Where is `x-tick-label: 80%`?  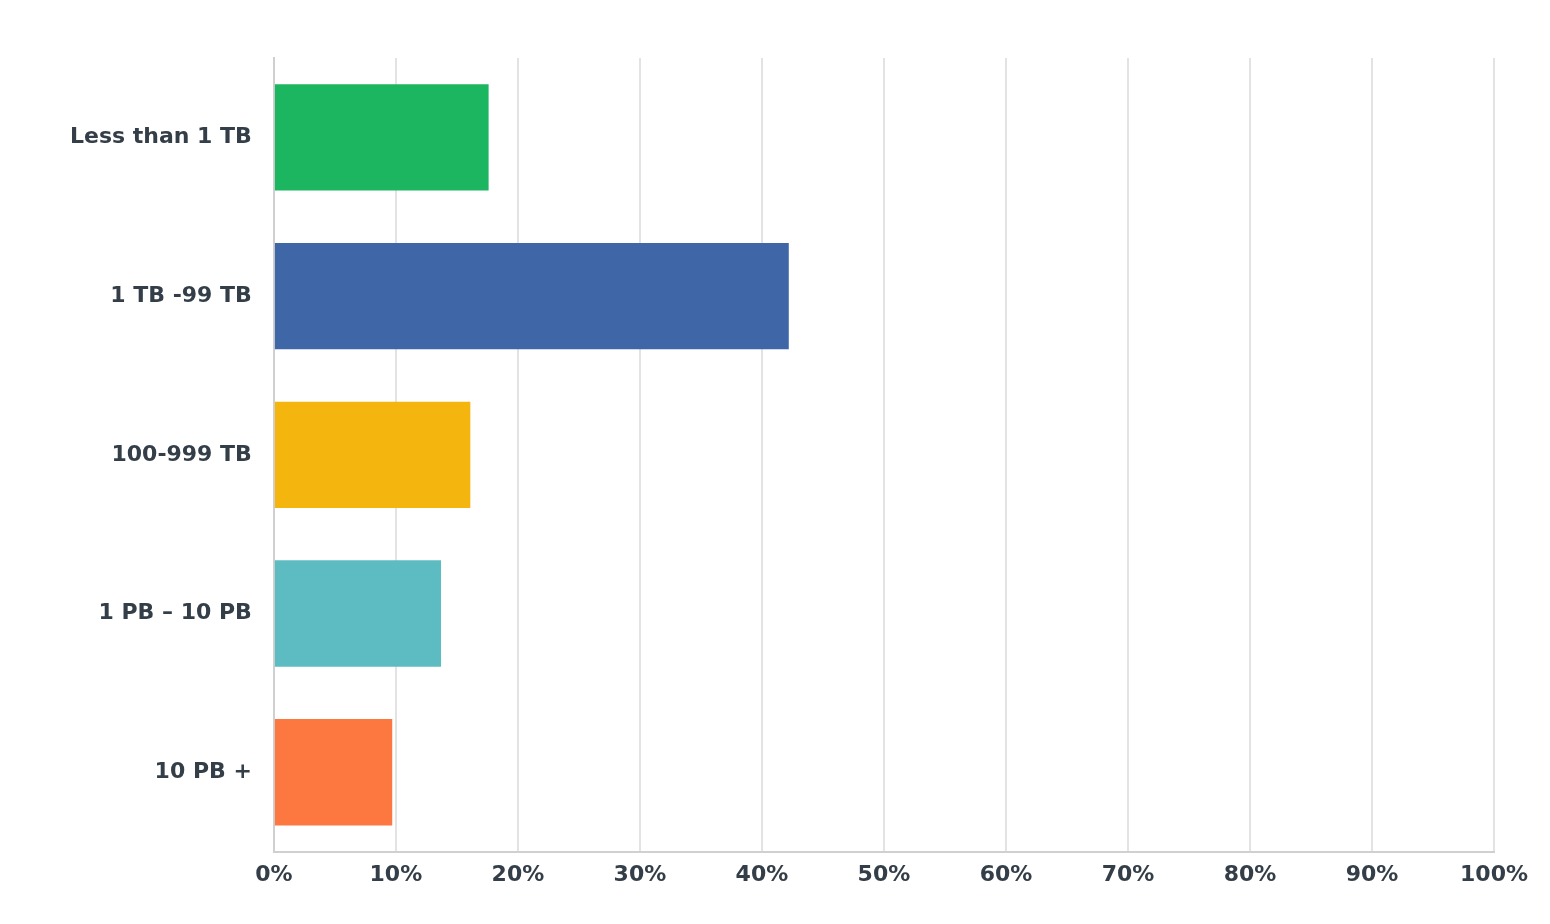 x-tick-label: 80% is located at coordinates (1250, 873).